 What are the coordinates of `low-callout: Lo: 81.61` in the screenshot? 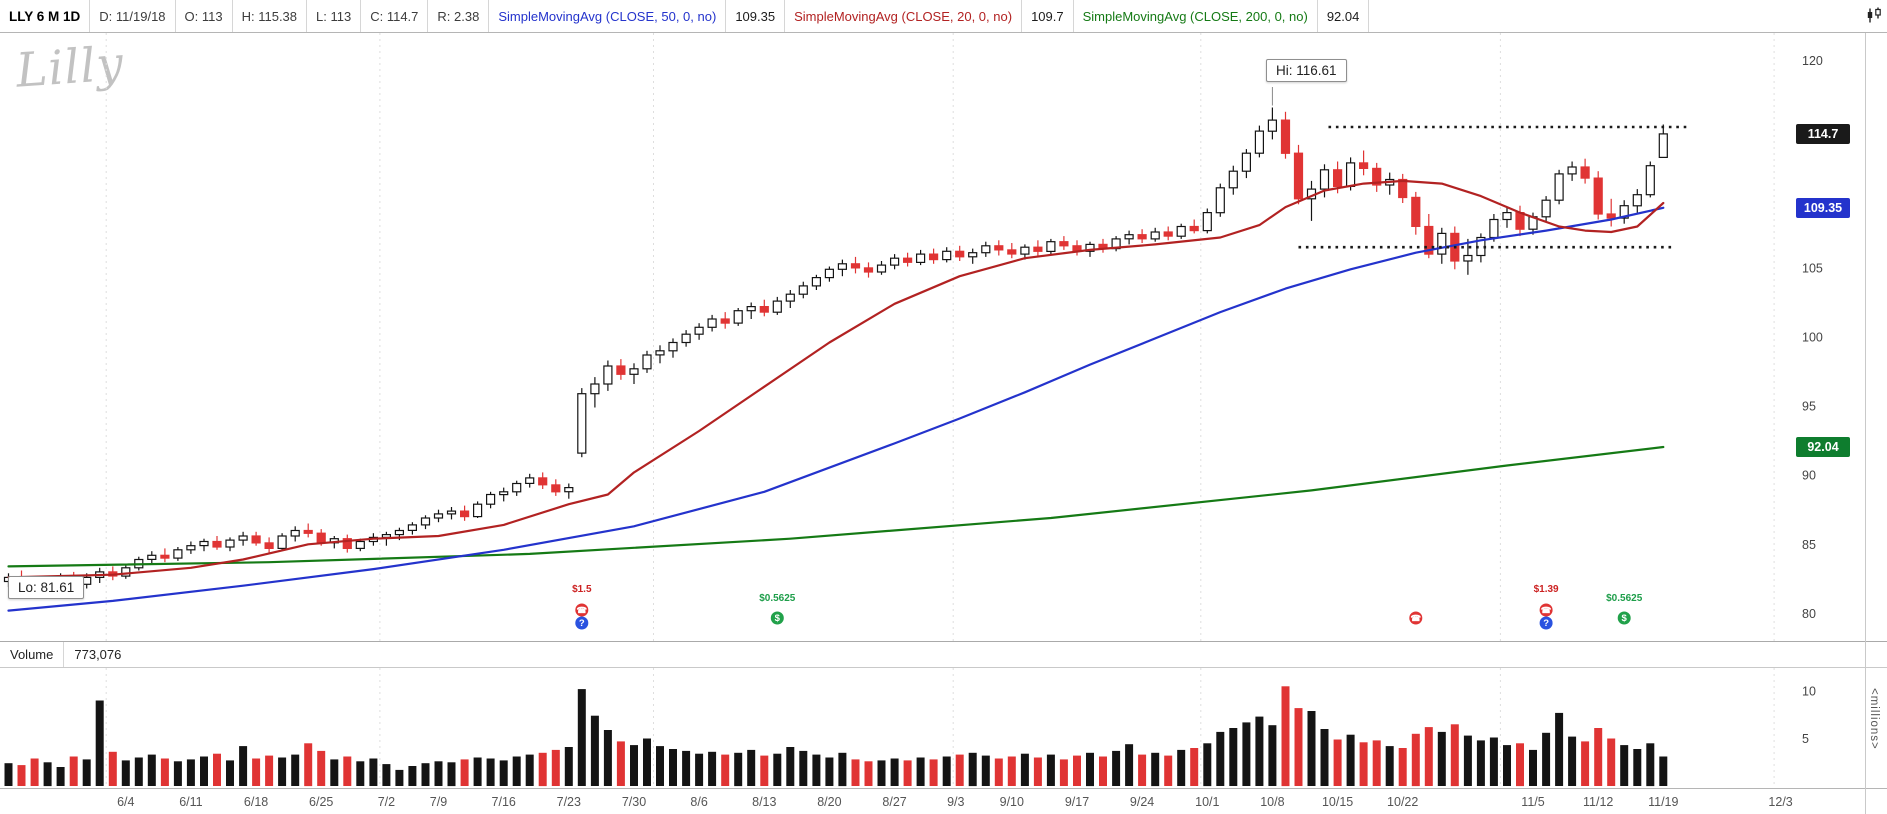 It's located at (46, 587).